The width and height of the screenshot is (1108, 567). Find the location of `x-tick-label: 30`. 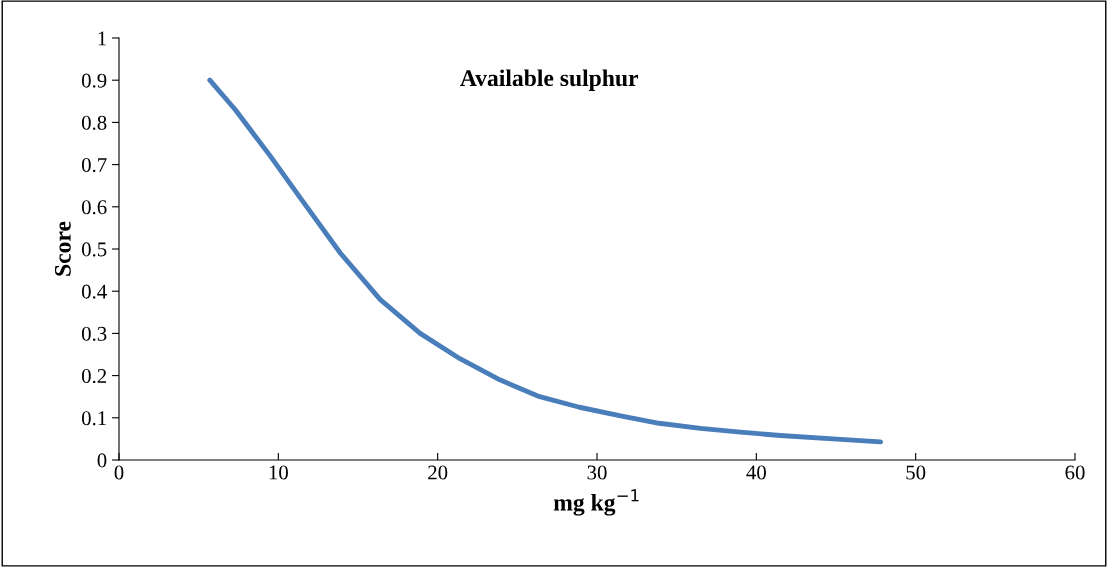

x-tick-label: 30 is located at coordinates (597, 472).